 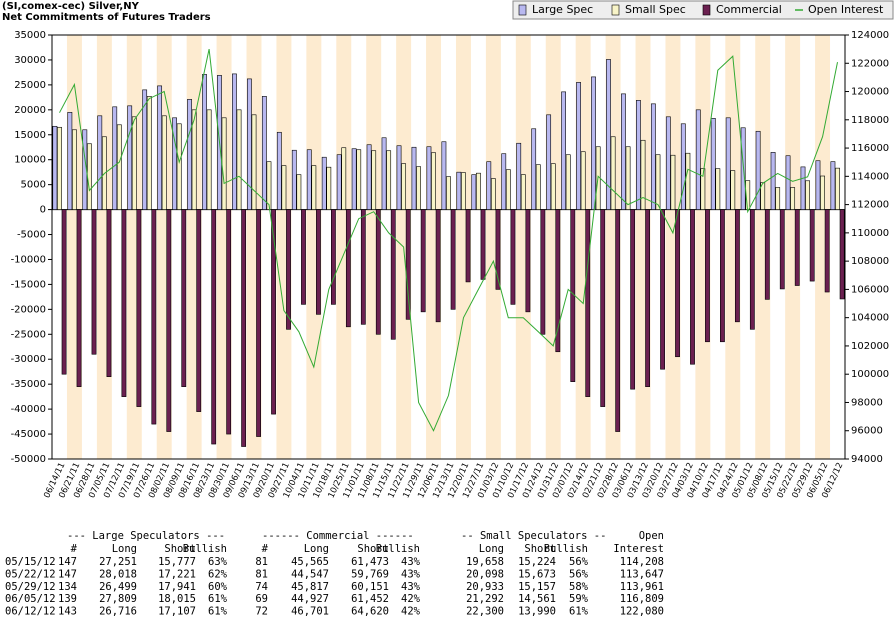 I want to click on cell: 27,809, so click(x=118, y=599).